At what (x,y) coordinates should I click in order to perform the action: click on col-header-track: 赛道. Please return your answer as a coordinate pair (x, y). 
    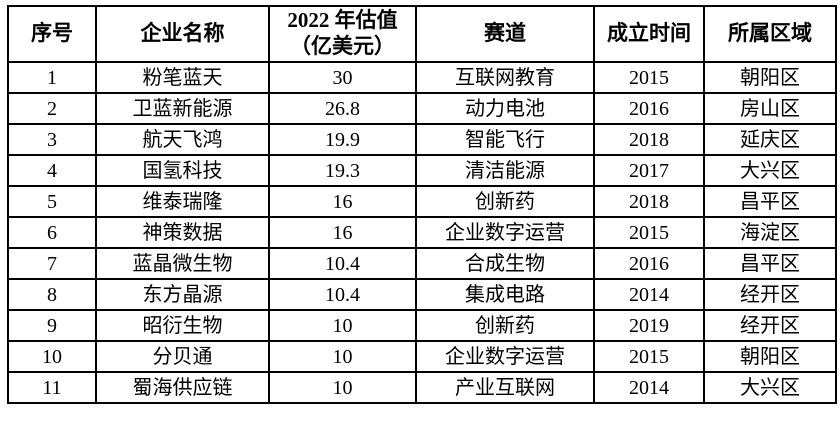
    Looking at the image, I should click on (505, 34).